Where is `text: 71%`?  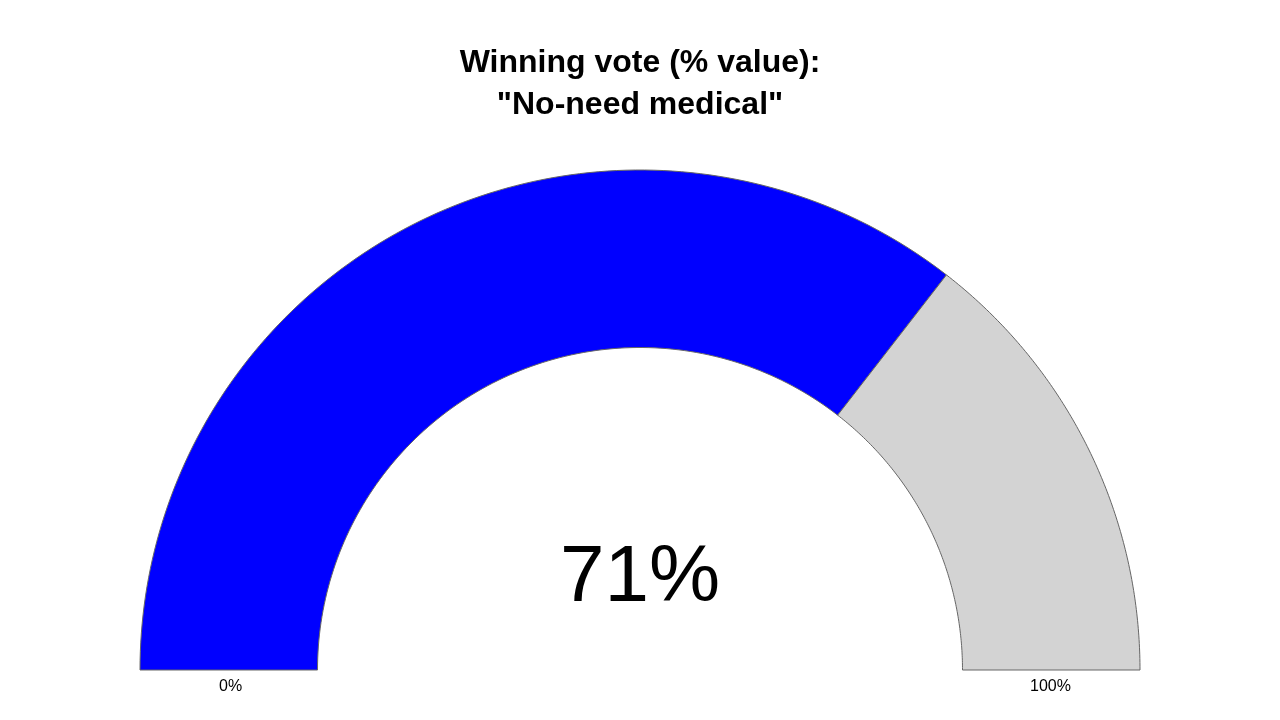
text: 71% is located at coordinates (640, 573).